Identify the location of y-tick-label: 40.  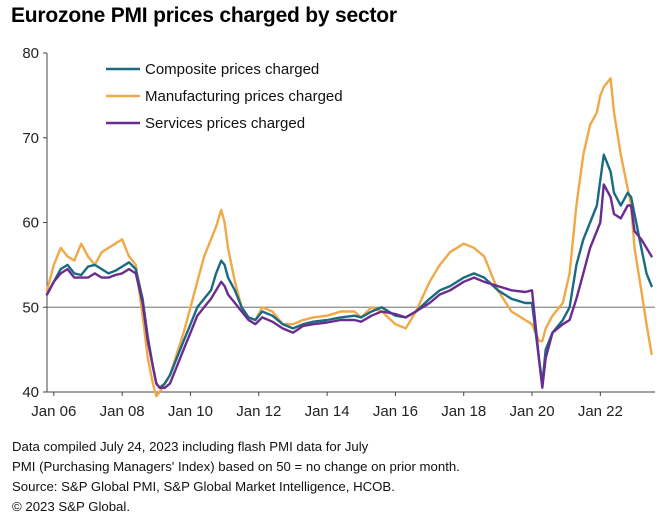
(30, 392).